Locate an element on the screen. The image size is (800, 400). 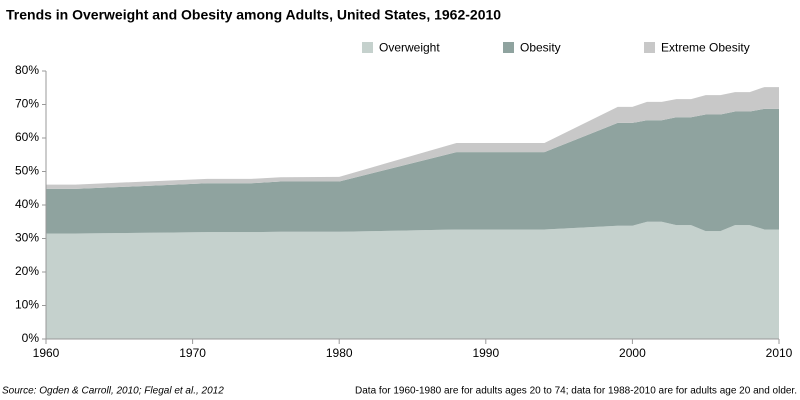
x-tick-label: 1960 is located at coordinates (46, 353).